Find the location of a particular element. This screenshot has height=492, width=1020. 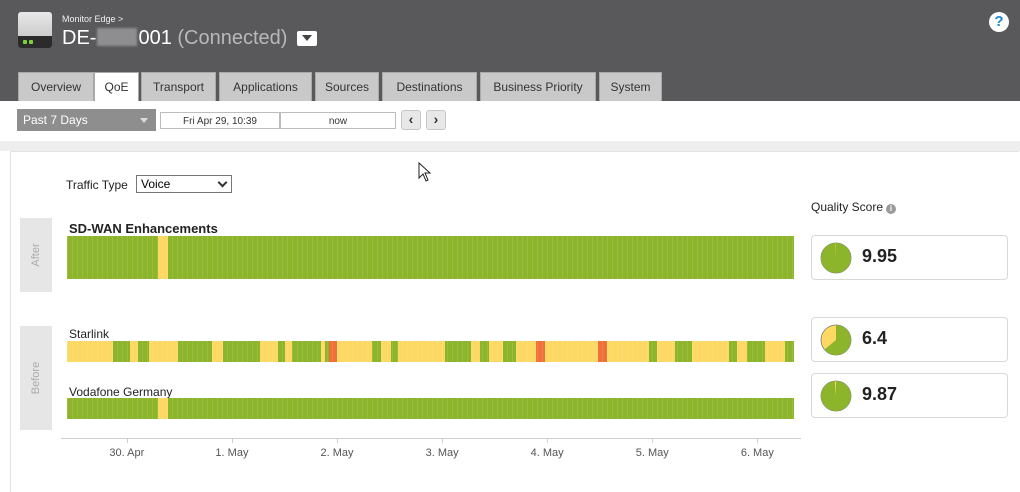

redacted-area is located at coordinates (117, 37).